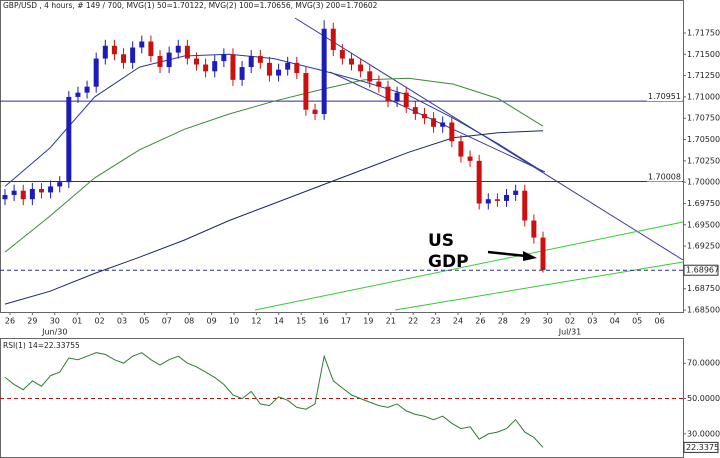 Image resolution: width=720 pixels, height=458 pixels. I want to click on y-tick-label: 1.68500, so click(703, 310).